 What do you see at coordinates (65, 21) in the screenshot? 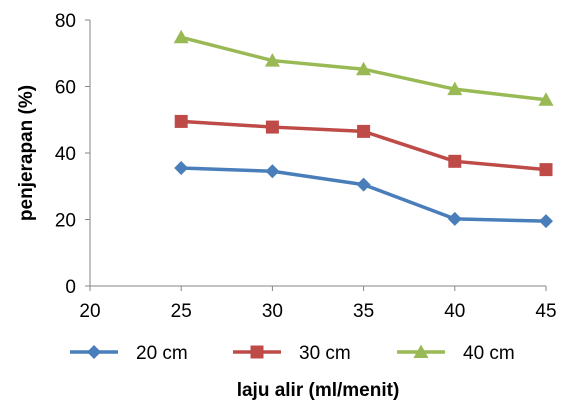
I see `y-tick-label: 80` at bounding box center [65, 21].